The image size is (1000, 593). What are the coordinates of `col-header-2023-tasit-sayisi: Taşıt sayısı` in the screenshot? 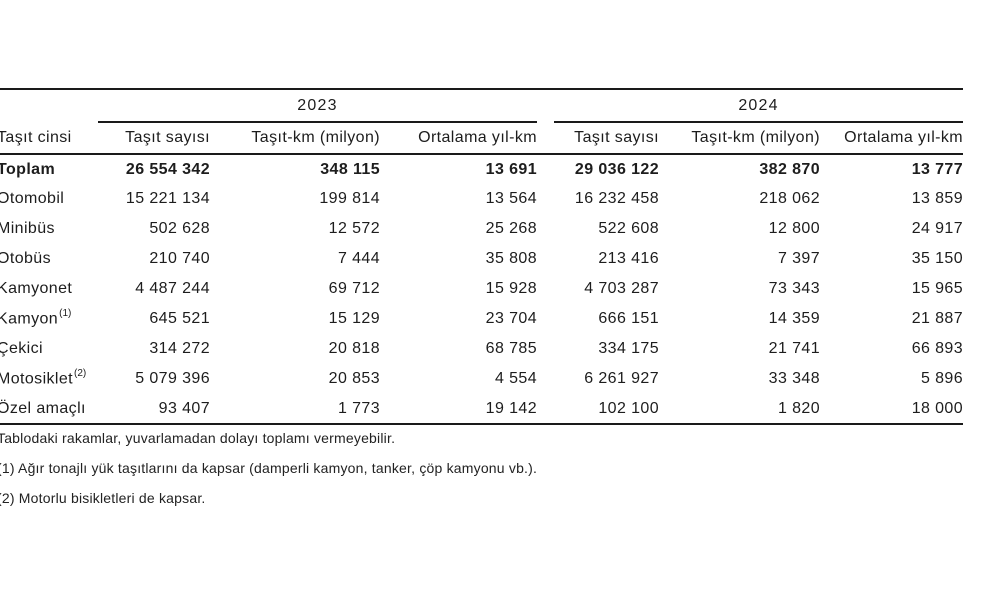 It's located at (167, 137).